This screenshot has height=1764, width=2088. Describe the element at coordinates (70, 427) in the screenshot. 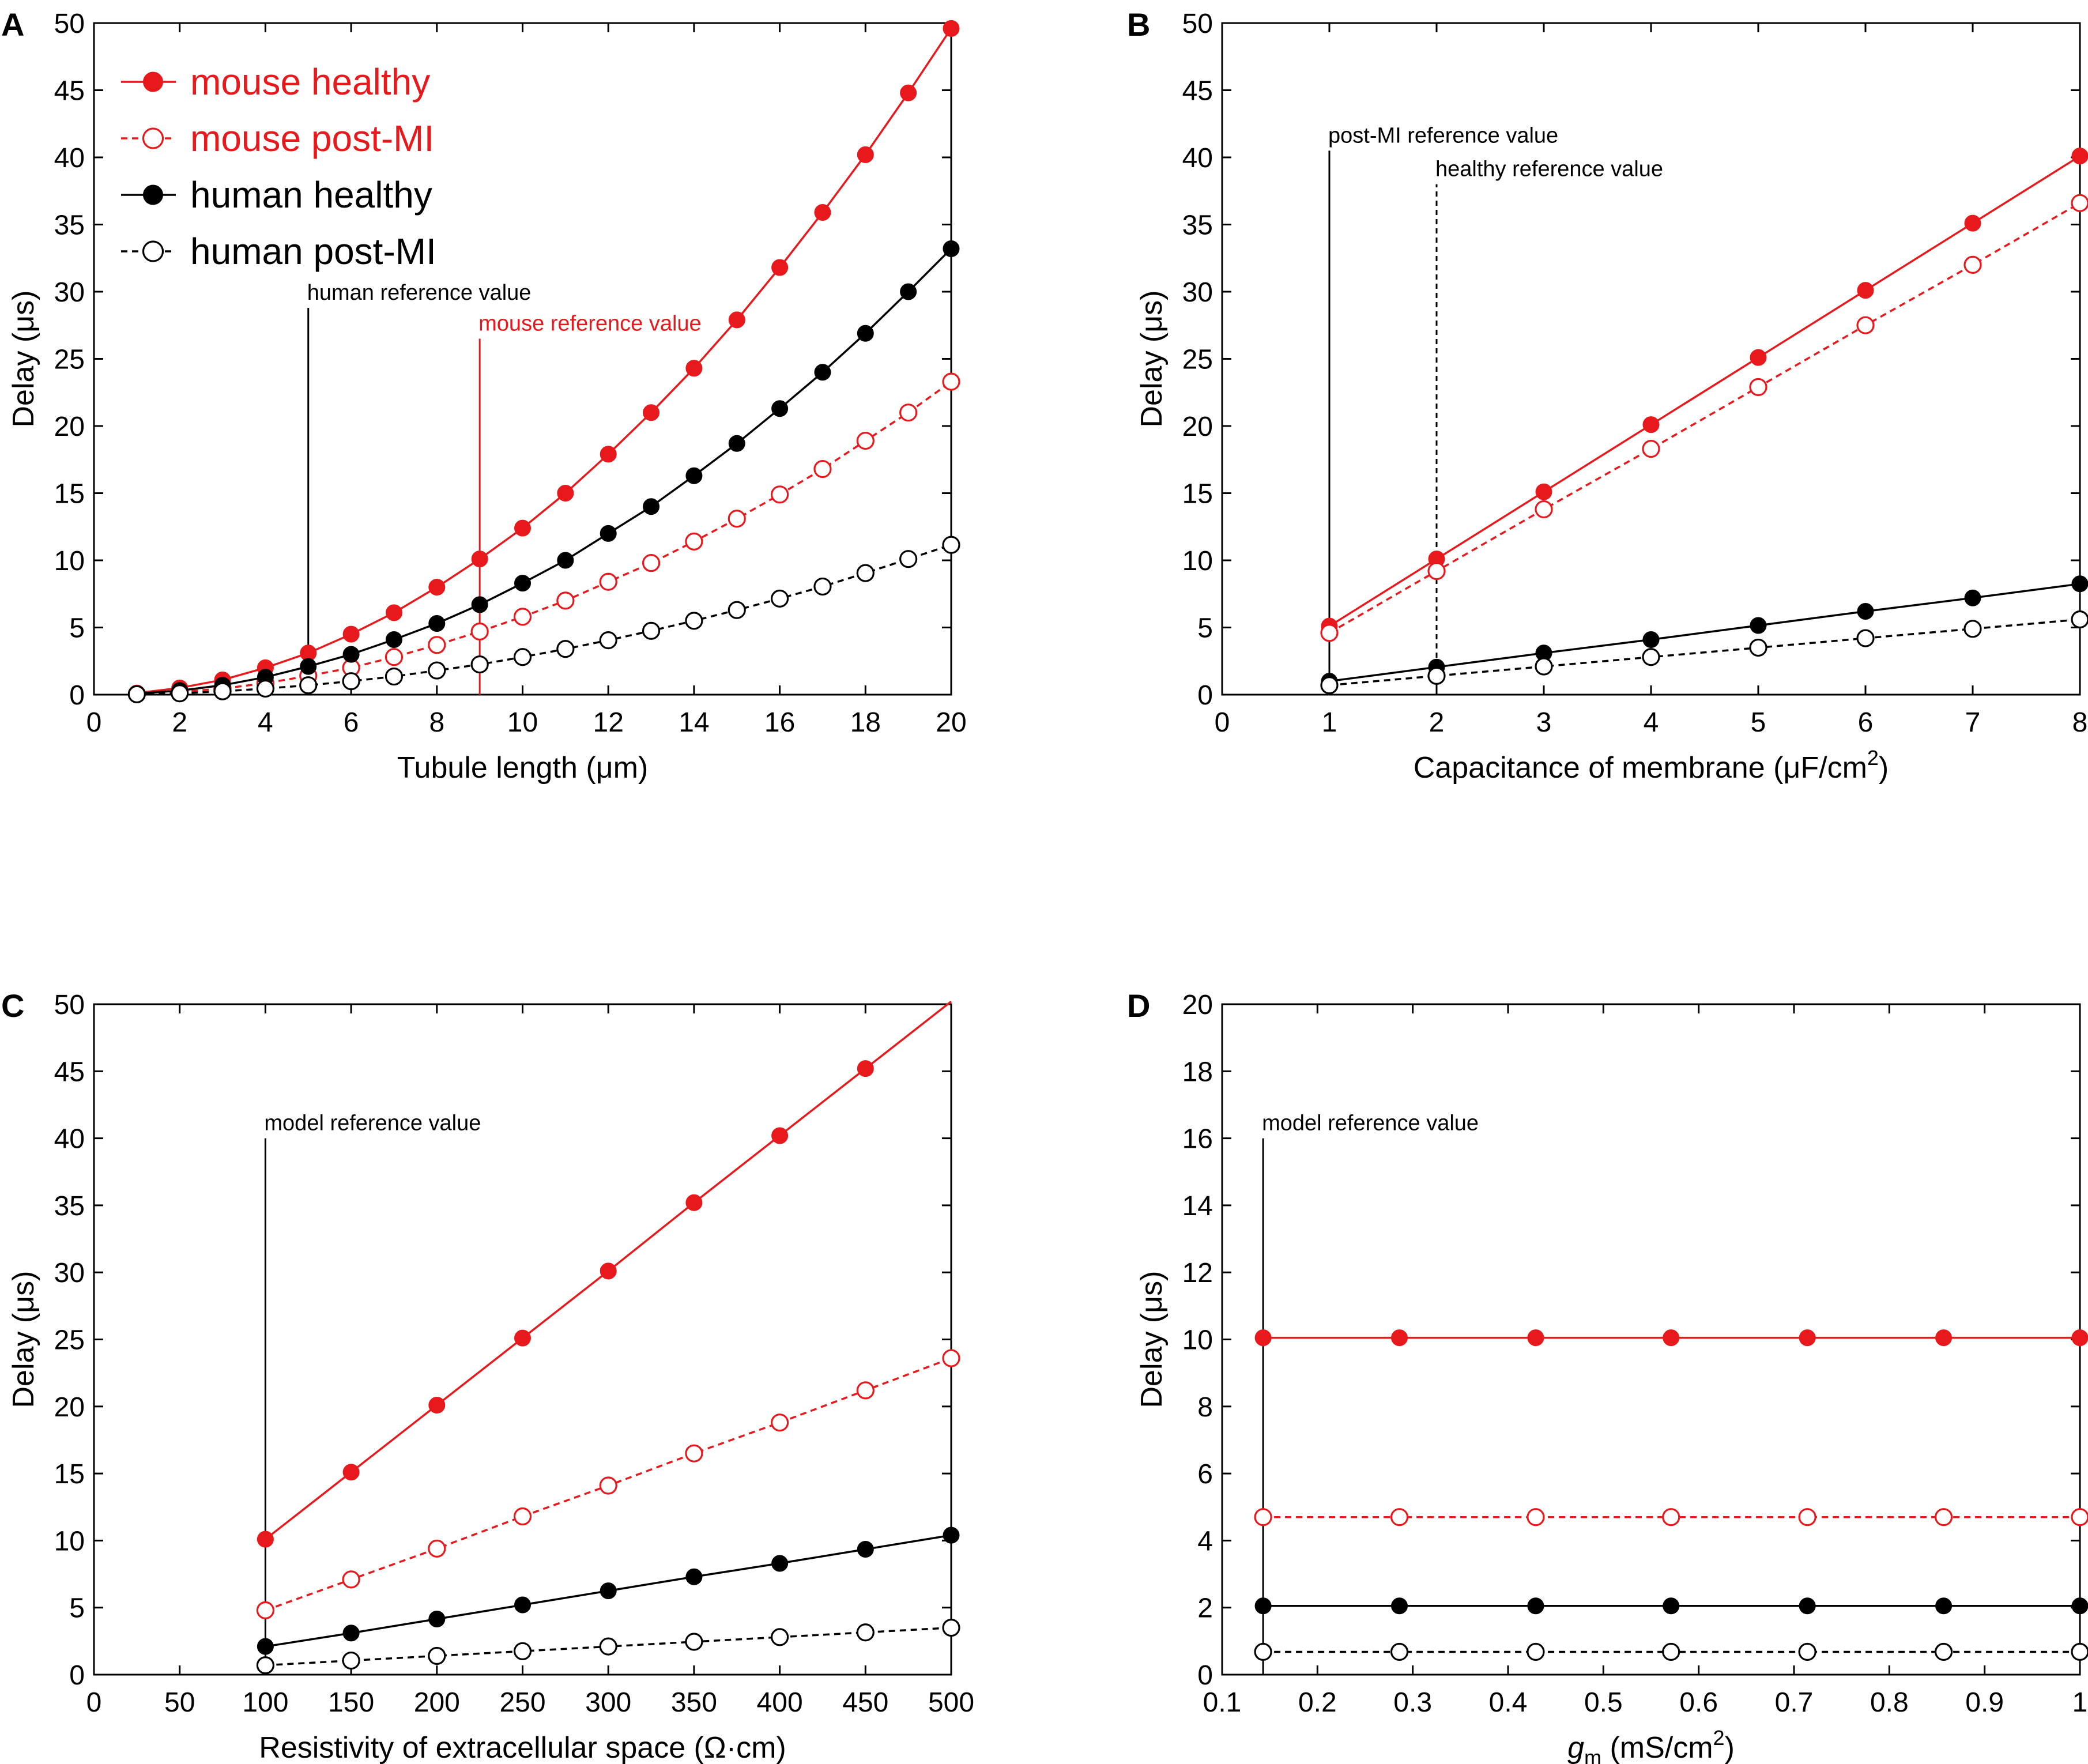

I see `y-tick-label: 20` at that location.